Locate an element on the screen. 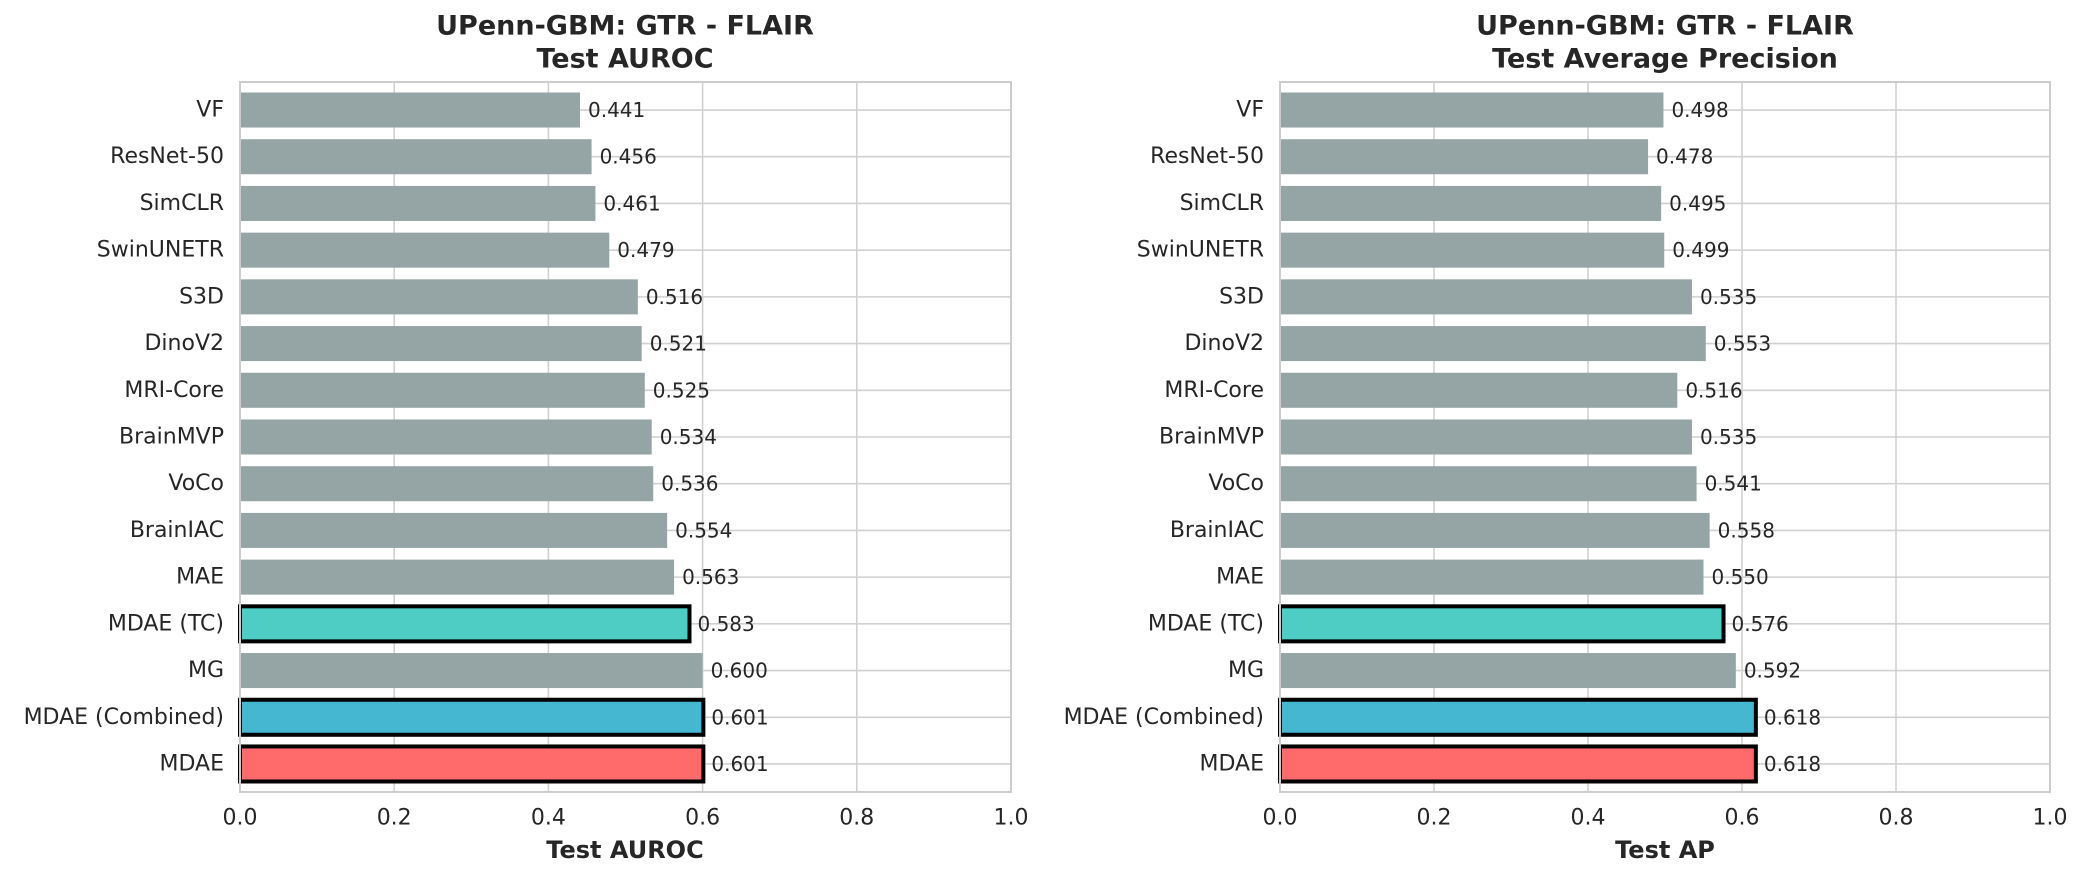  bar-value-label: 0.600 is located at coordinates (739, 671).